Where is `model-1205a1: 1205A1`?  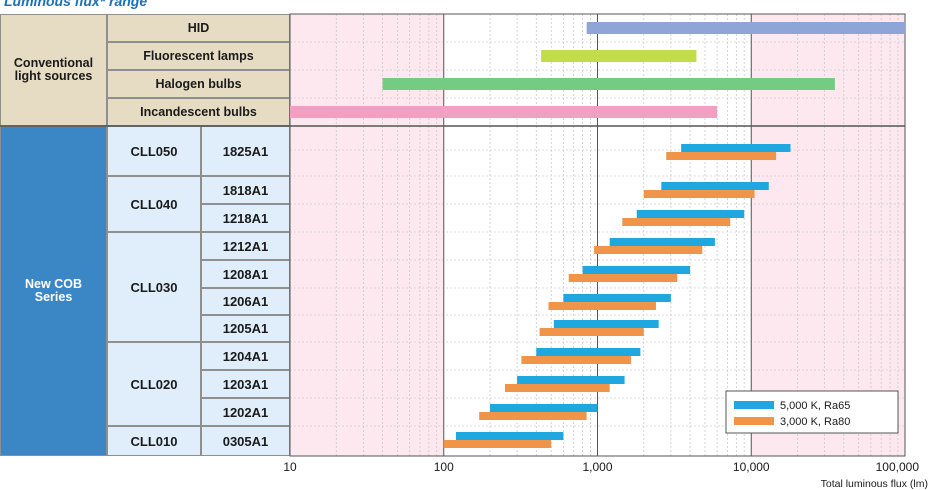 model-1205a1: 1205A1 is located at coordinates (245, 328).